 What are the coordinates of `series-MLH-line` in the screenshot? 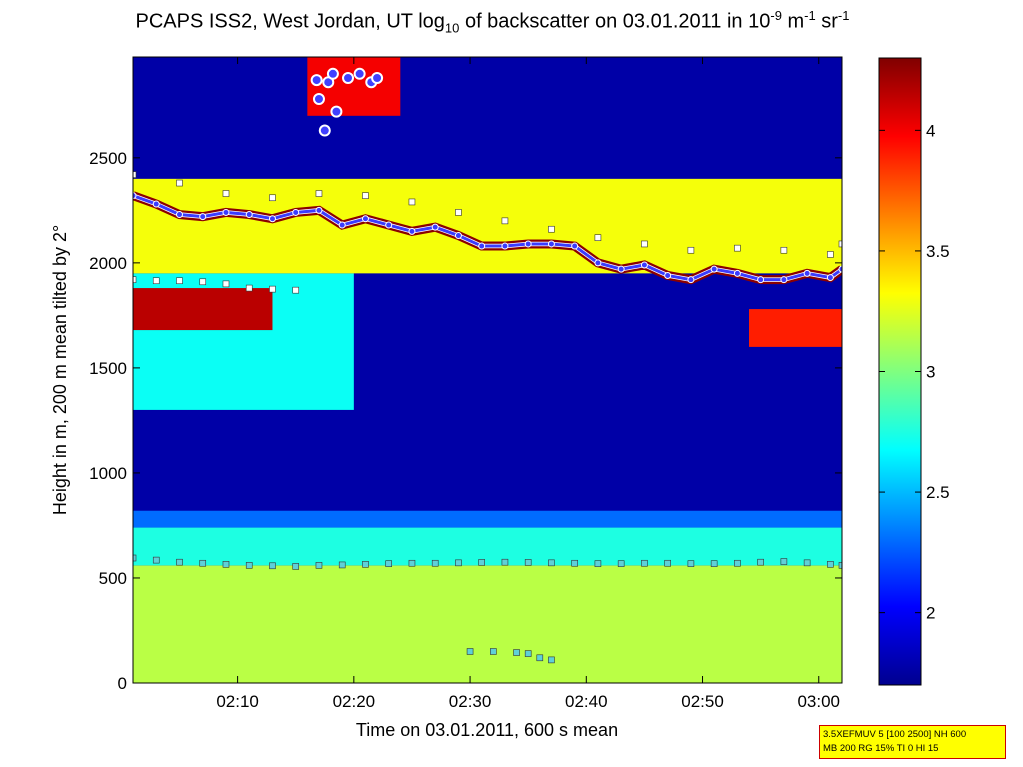 It's located at (487, 238).